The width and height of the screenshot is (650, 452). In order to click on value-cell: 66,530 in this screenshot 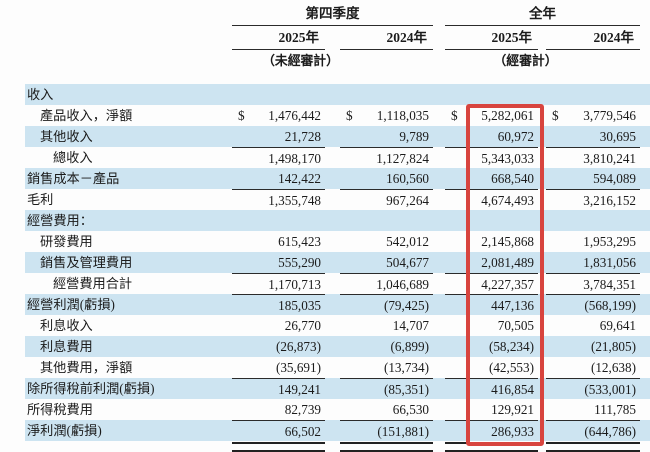, I will do `click(386, 409)`.